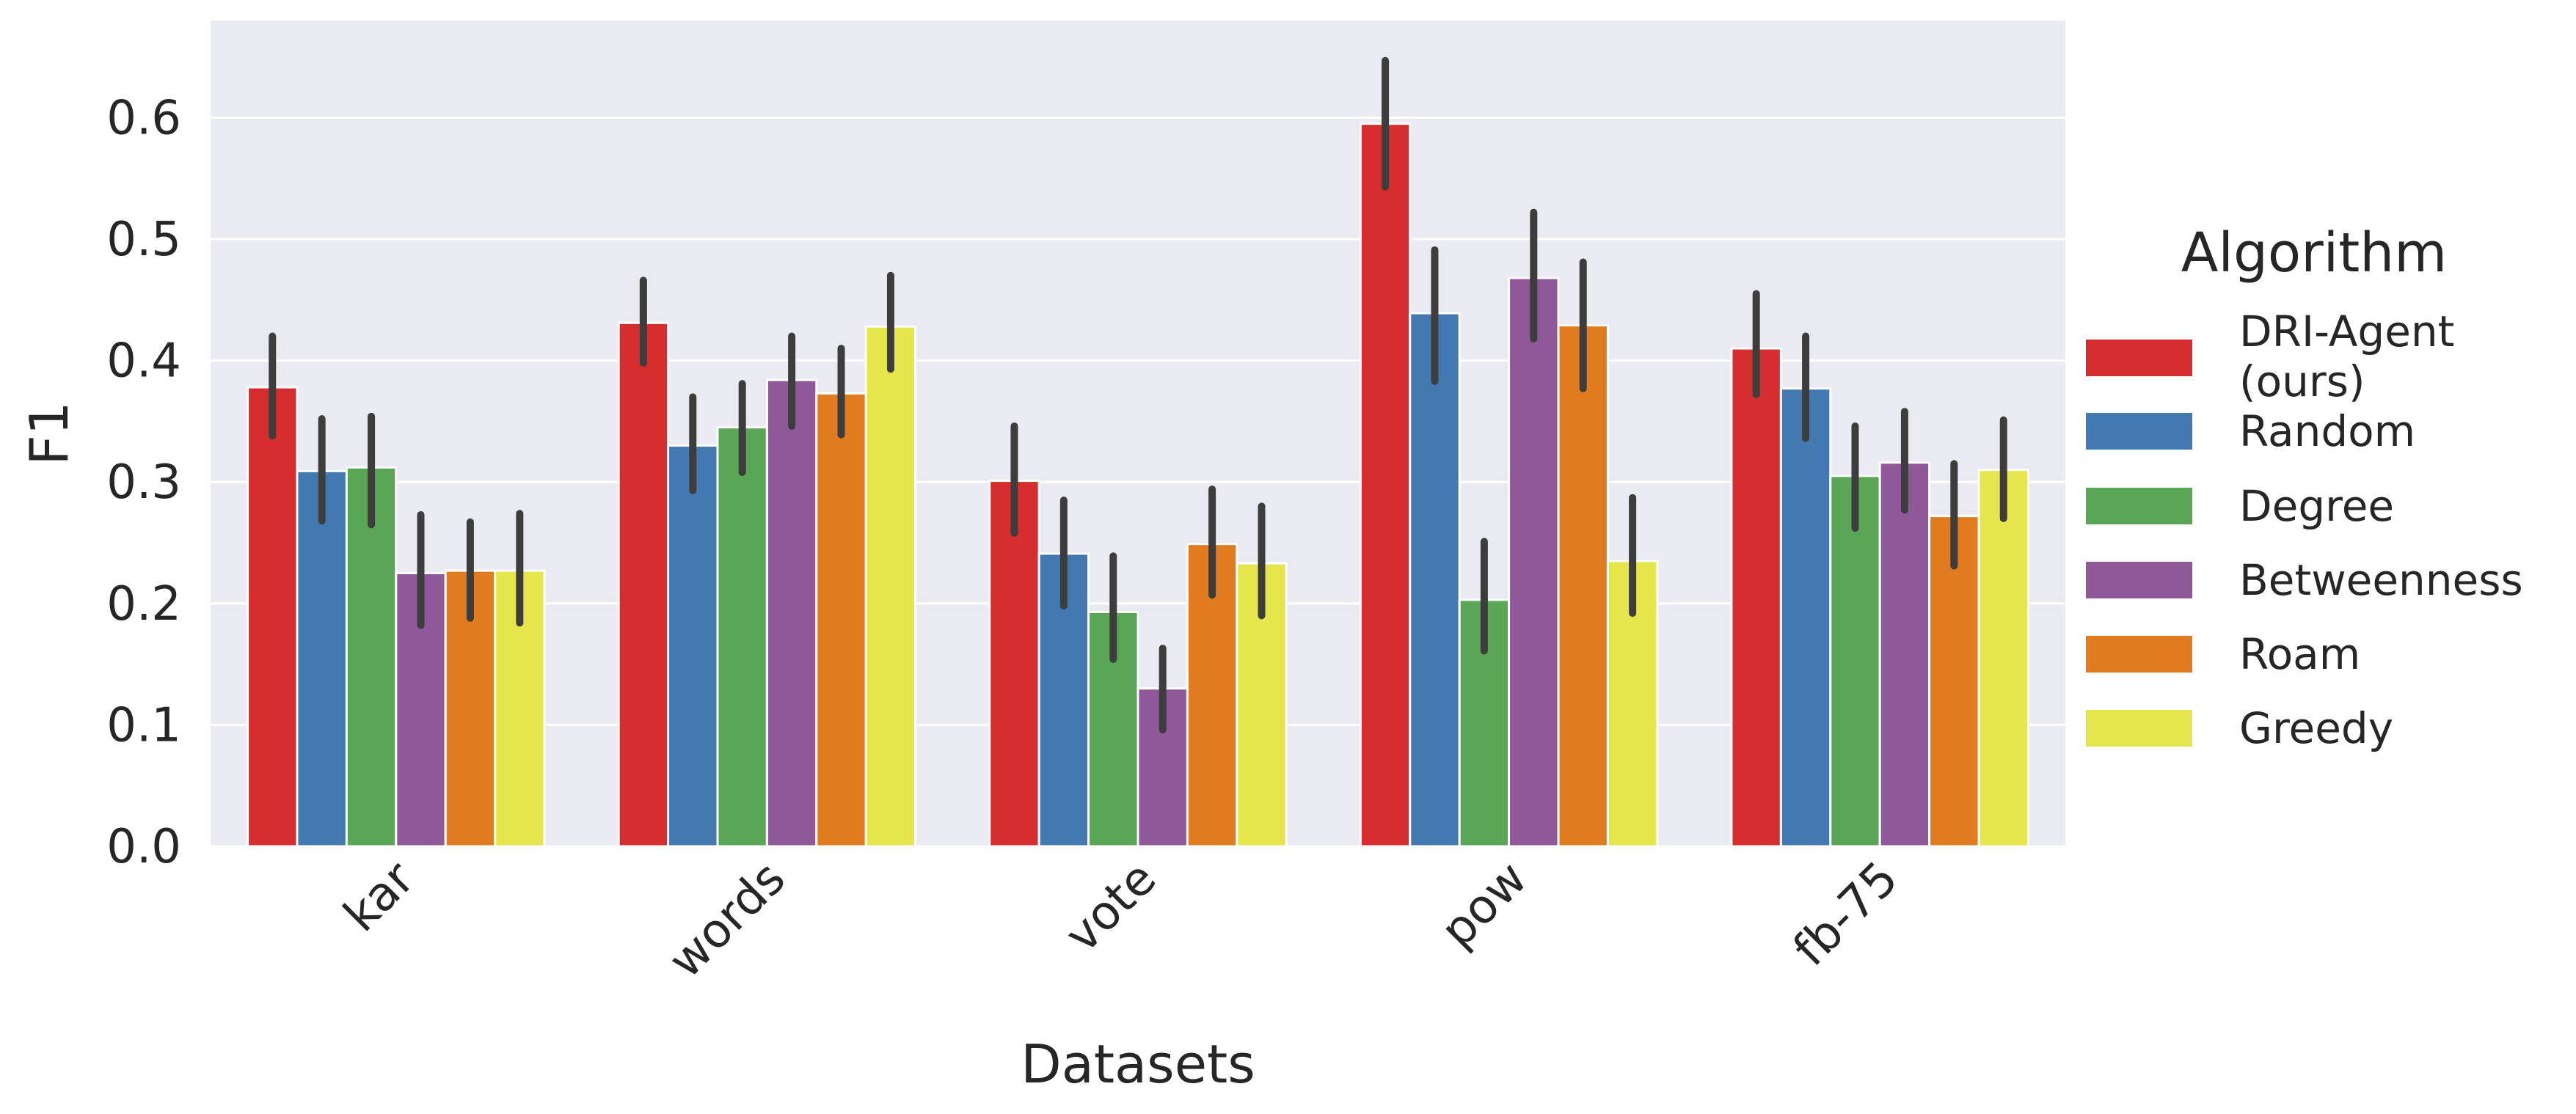 This screenshot has height=1114, width=2576. Describe the element at coordinates (1485, 905) in the screenshot. I see `x-tick-label: pow` at that location.